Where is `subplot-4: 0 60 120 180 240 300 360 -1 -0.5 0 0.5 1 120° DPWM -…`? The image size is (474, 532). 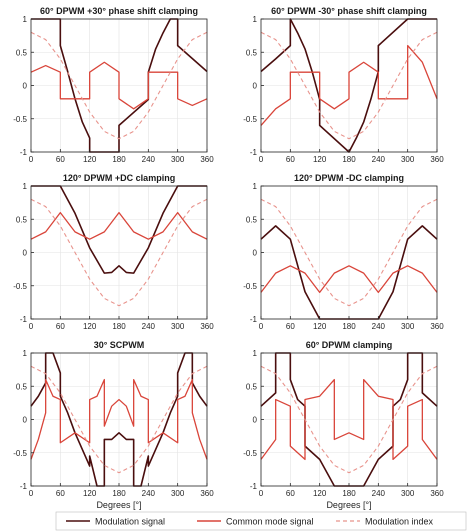 subplot-4: 0 60 120 180 240 300 360 -1 -0.5 0 0.5 1 120° DPWM -… is located at coordinates (343, 252).